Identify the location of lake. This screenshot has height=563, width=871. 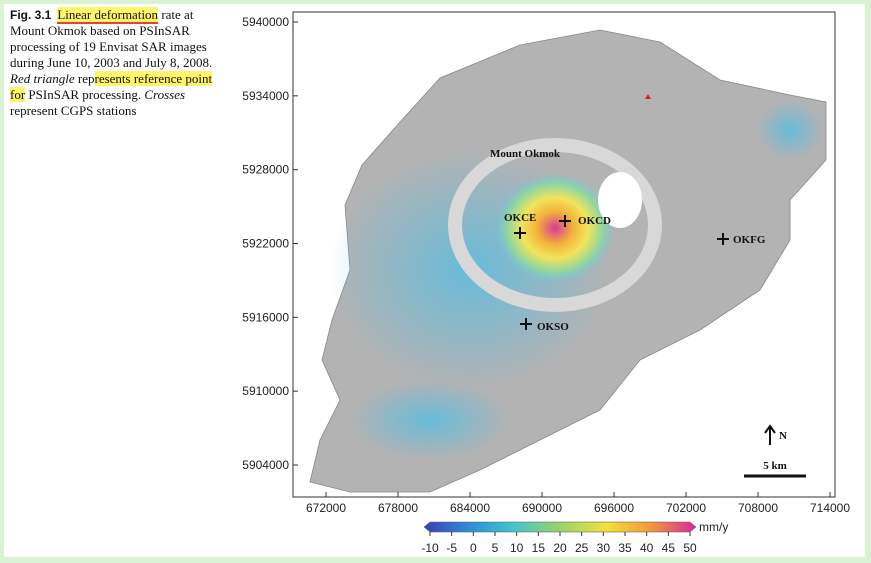
(620, 200).